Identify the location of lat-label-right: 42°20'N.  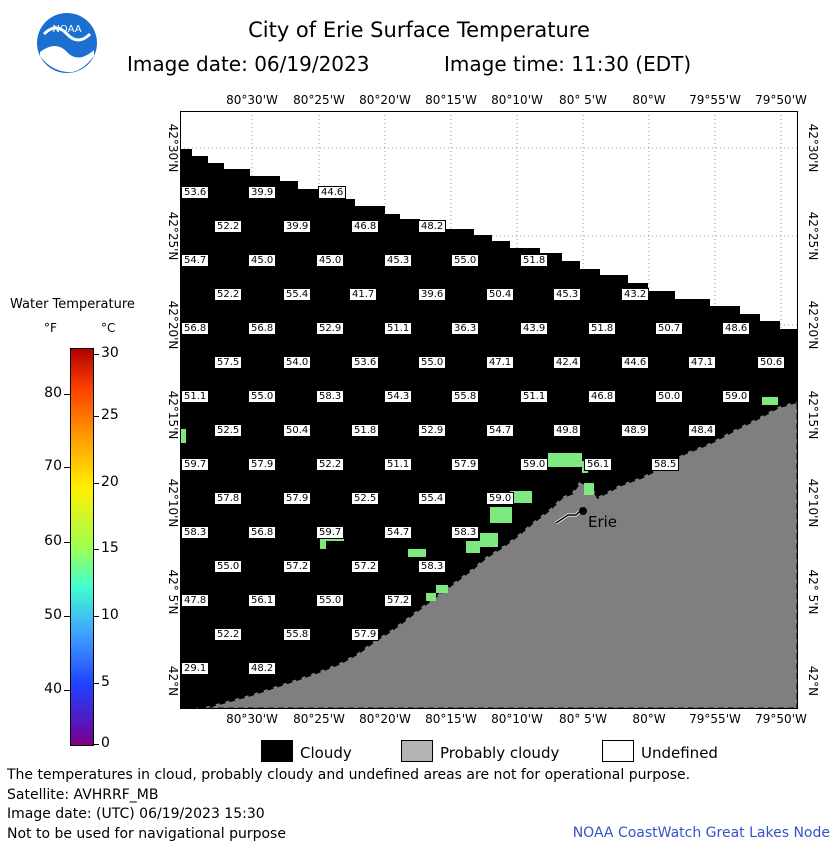
(813, 325).